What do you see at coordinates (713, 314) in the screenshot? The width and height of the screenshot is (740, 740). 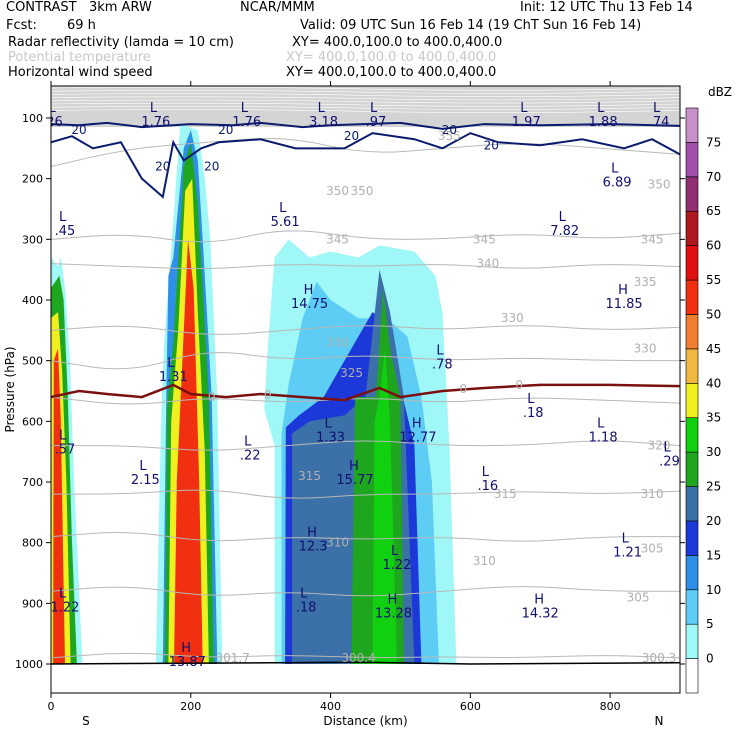 I see `colorbar-tick-label: 50` at bounding box center [713, 314].